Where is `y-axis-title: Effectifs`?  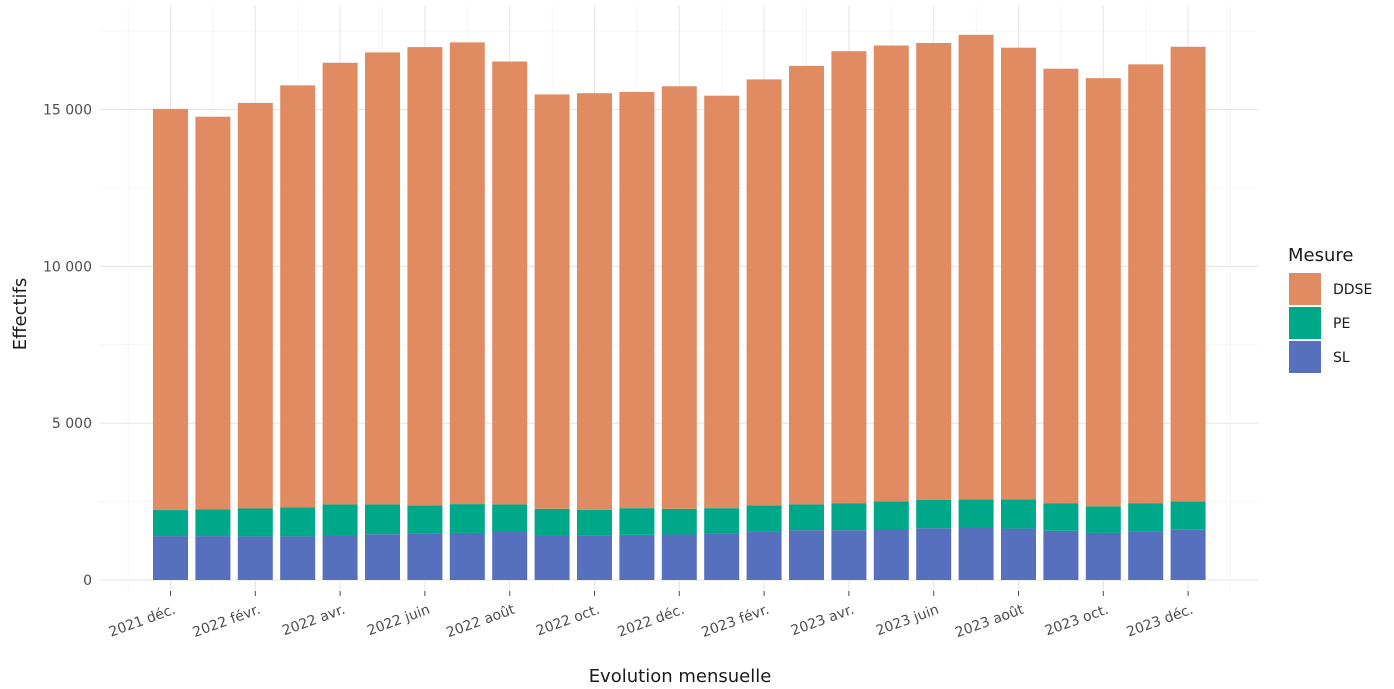
y-axis-title: Effectifs is located at coordinates (20, 314).